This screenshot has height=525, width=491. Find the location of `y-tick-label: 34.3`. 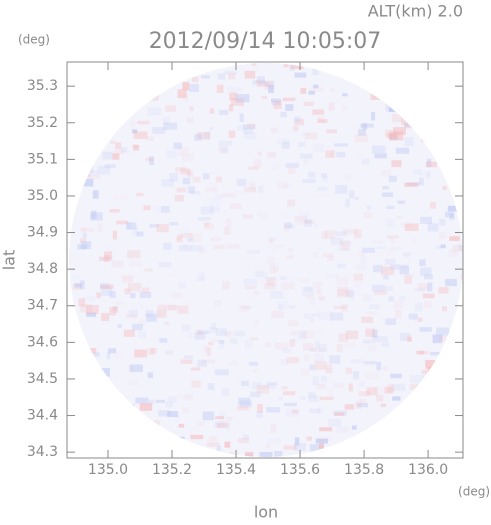

y-tick-label: 34.3 is located at coordinates (42, 452).